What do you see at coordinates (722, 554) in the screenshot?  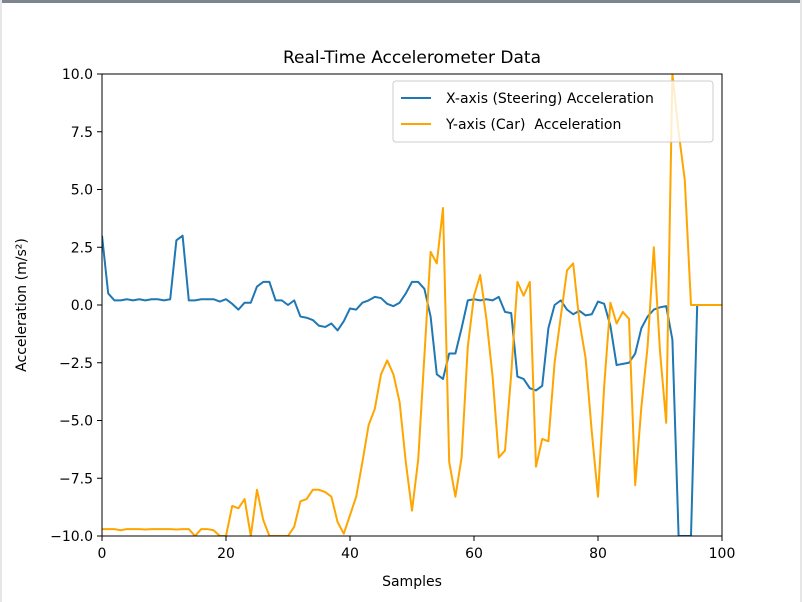 I see `x-tick-label: 100` at bounding box center [722, 554].